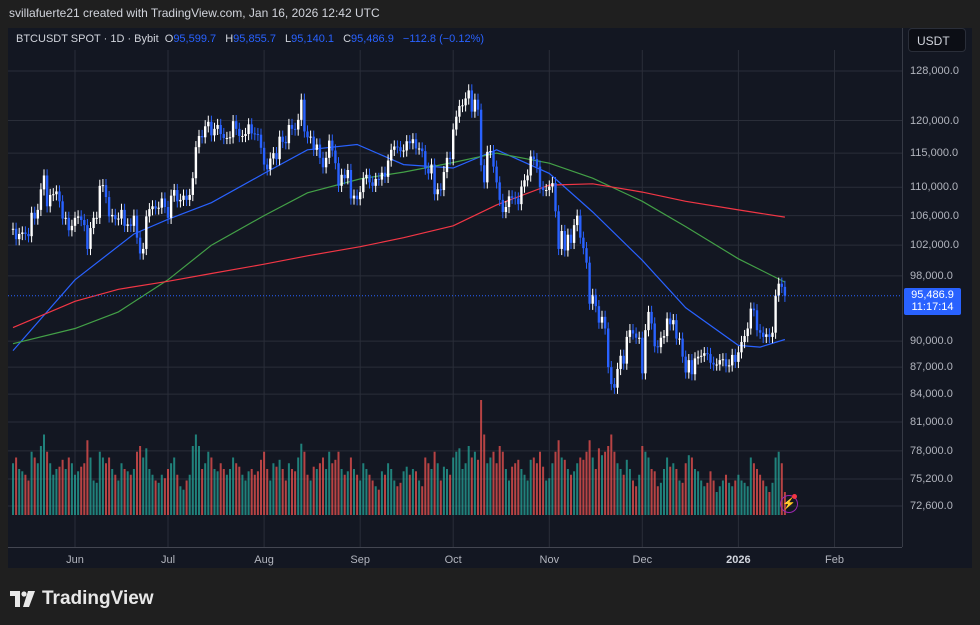 The width and height of the screenshot is (980, 625). Describe the element at coordinates (455, 558) in the screenshot. I see `time-axis` at that location.